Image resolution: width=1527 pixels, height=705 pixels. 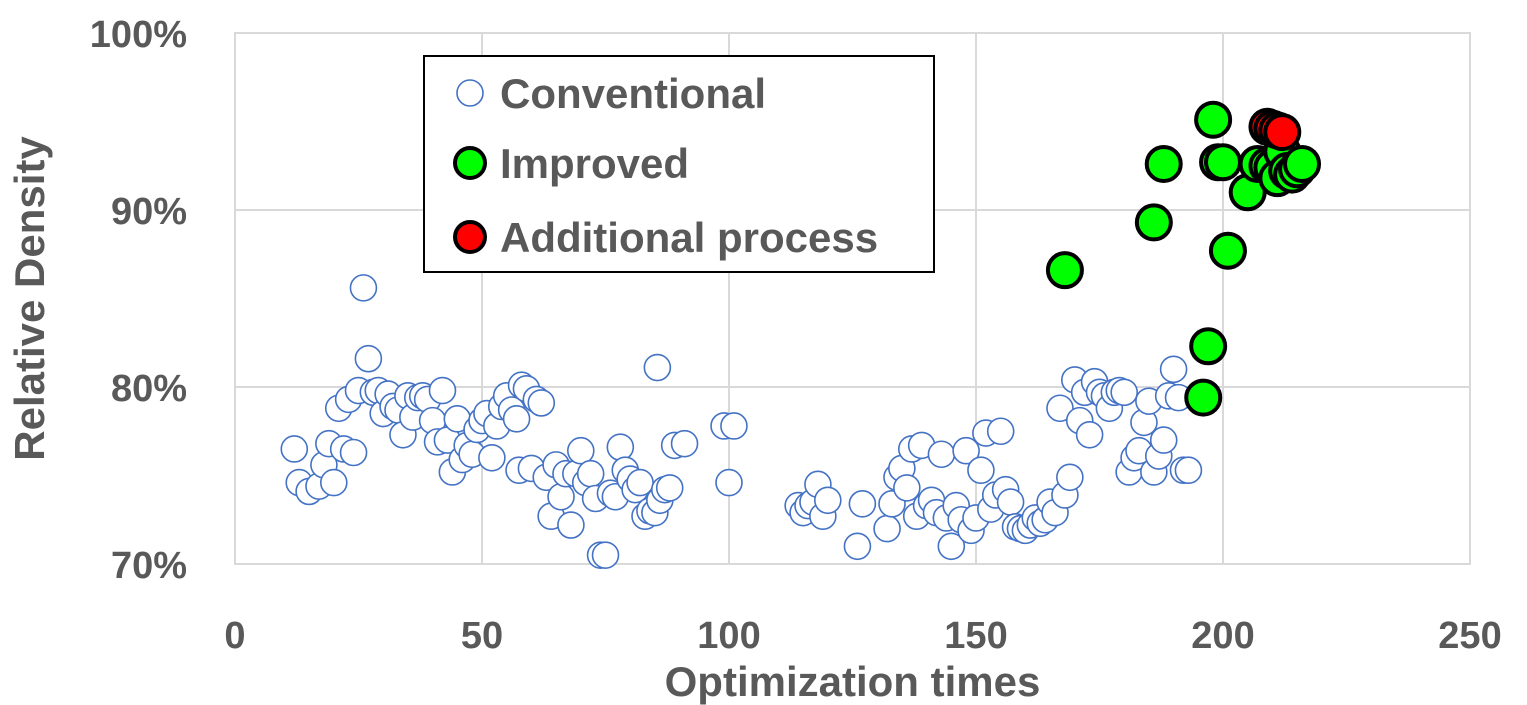 I want to click on legend: Conventional Improved Additional process, so click(x=679, y=164).